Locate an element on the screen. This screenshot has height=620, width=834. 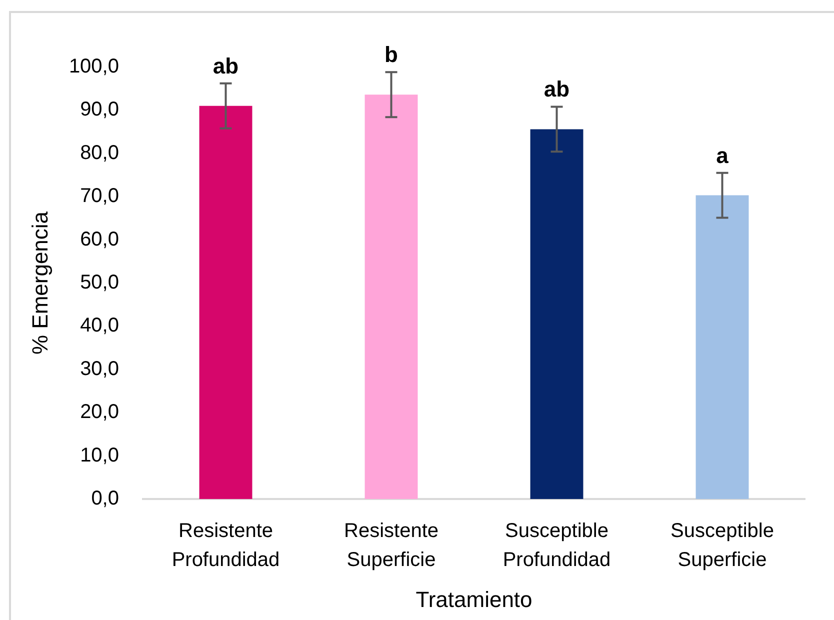
x-tick-label: Resistente Profundidad is located at coordinates (226, 546).